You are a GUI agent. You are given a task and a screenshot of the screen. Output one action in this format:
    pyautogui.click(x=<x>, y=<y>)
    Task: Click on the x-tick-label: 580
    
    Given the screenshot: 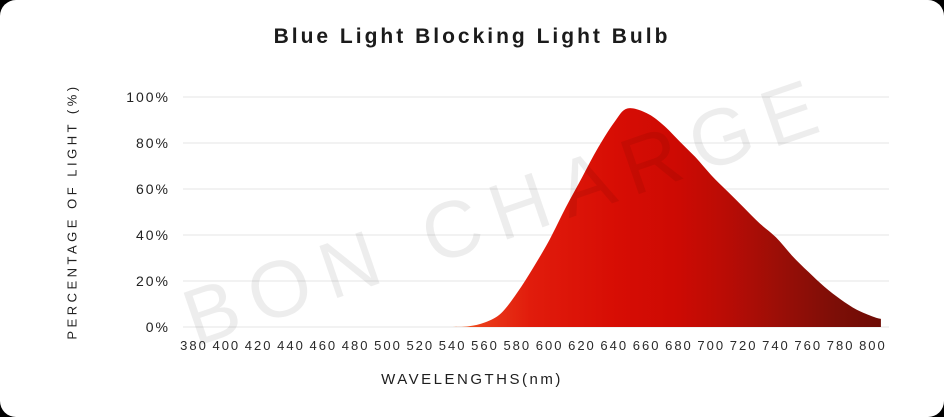 What is the action you would take?
    pyautogui.click(x=517, y=345)
    